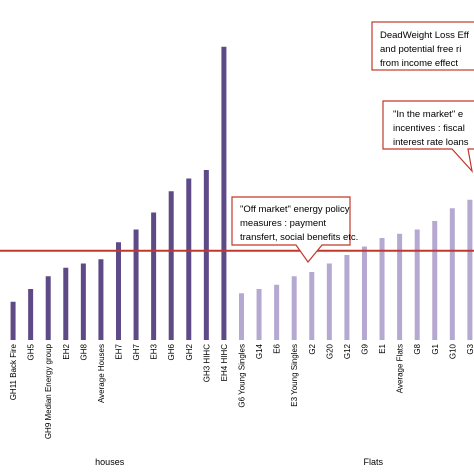 The height and width of the screenshot is (474, 474). I want to click on bar-average-houses, so click(101, 299).